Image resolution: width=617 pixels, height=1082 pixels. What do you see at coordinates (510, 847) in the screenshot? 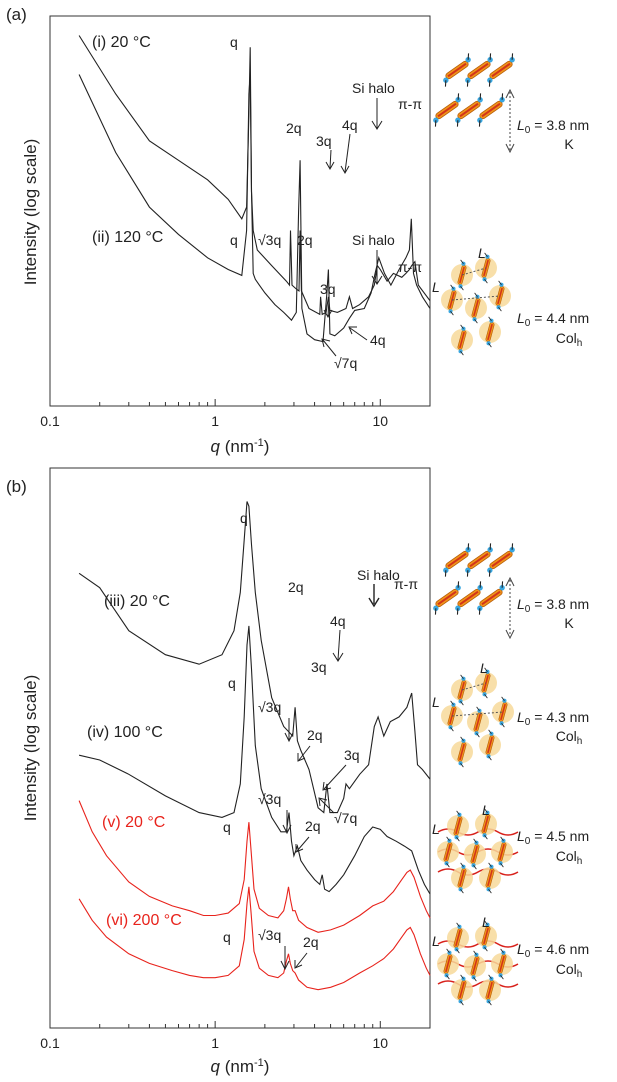
I see `hexagonal-structure-b-v: L L L0 = 4.5 nm Colh` at bounding box center [510, 847].